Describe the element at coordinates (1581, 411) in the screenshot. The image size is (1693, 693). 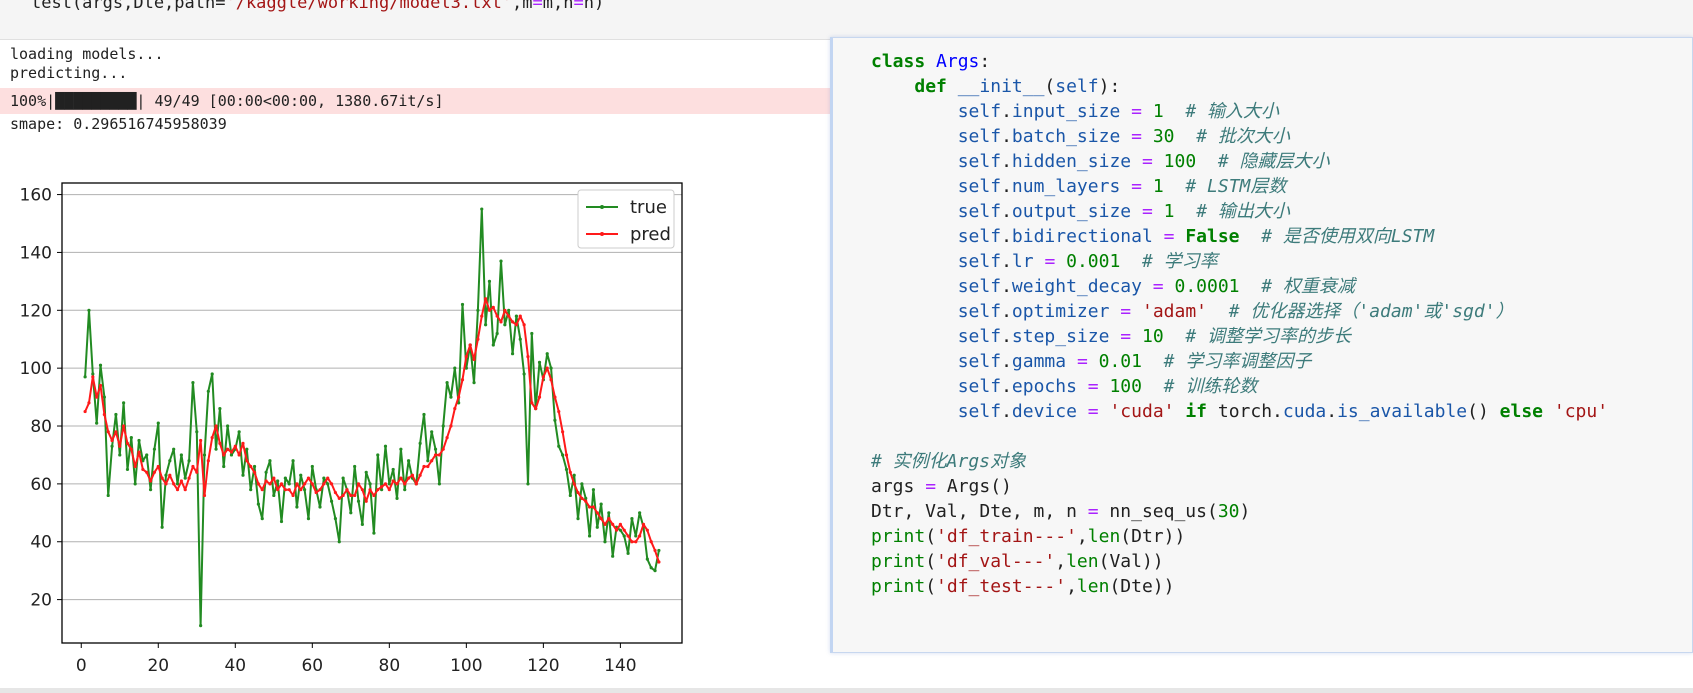
I see `code-token: 'cpu'` at that location.